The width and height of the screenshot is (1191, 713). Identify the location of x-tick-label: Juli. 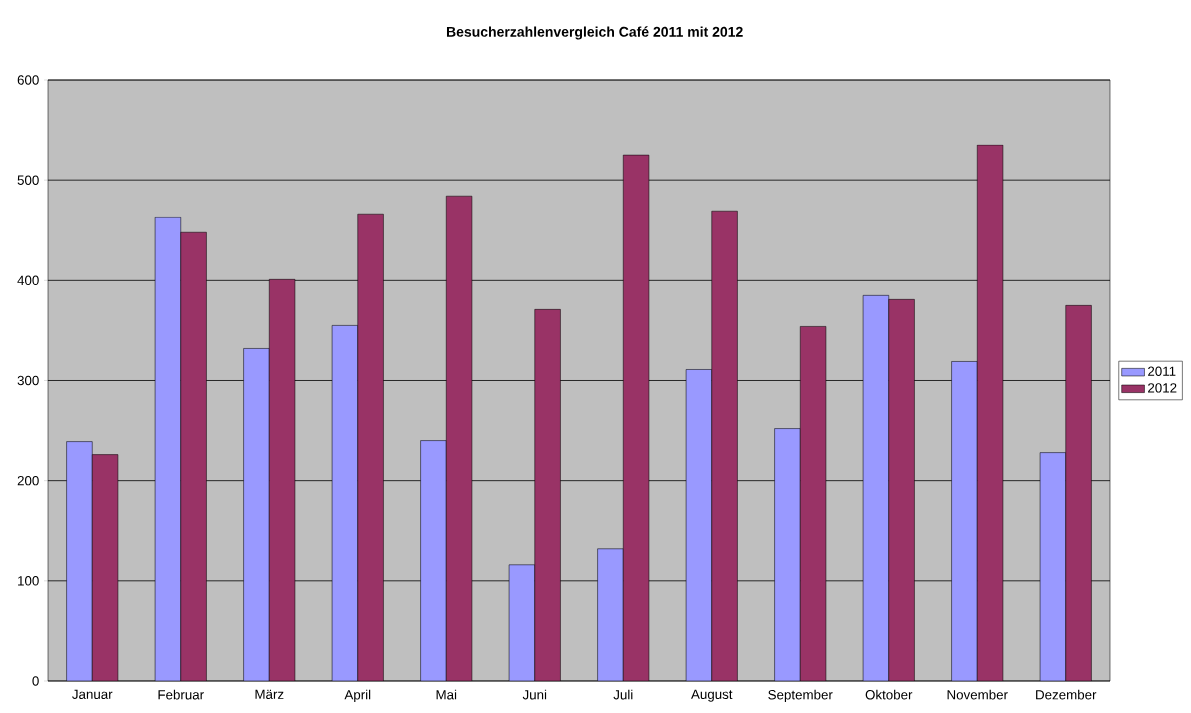
(623, 694).